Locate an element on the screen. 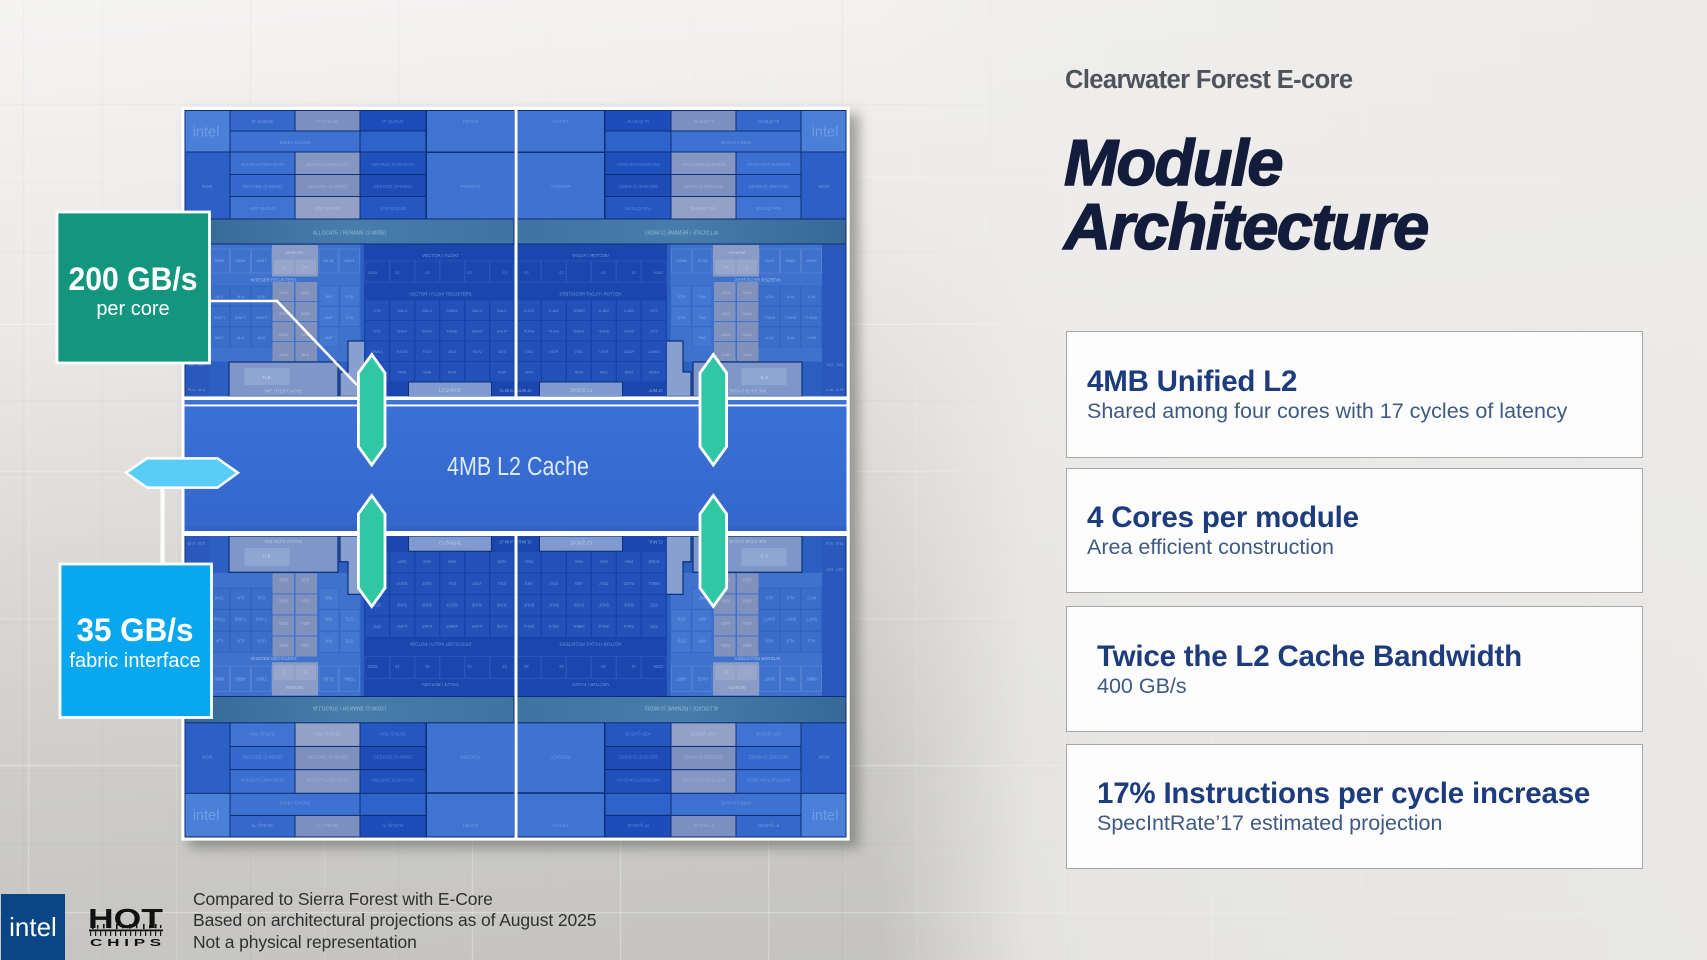 This screenshot has height=960, width=1707. svg-text: 35 GB/s is located at coordinates (135, 630).